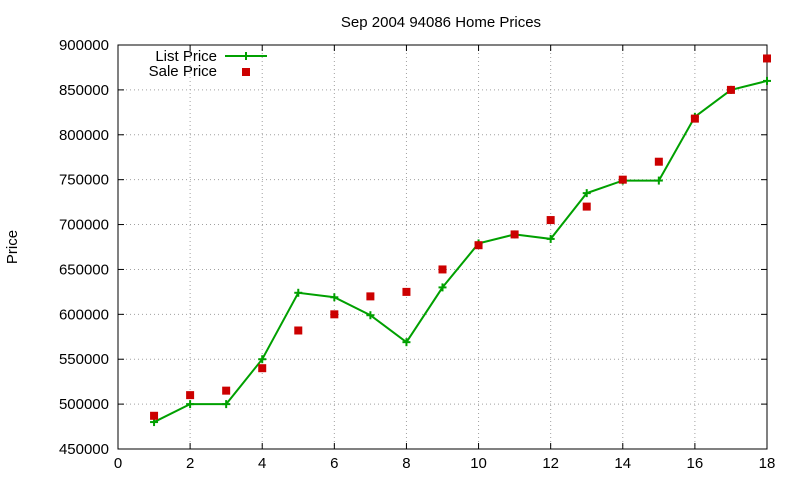 Image resolution: width=800 pixels, height=480 pixels. Describe the element at coordinates (190, 463) in the screenshot. I see `x-tick-label: 2` at that location.